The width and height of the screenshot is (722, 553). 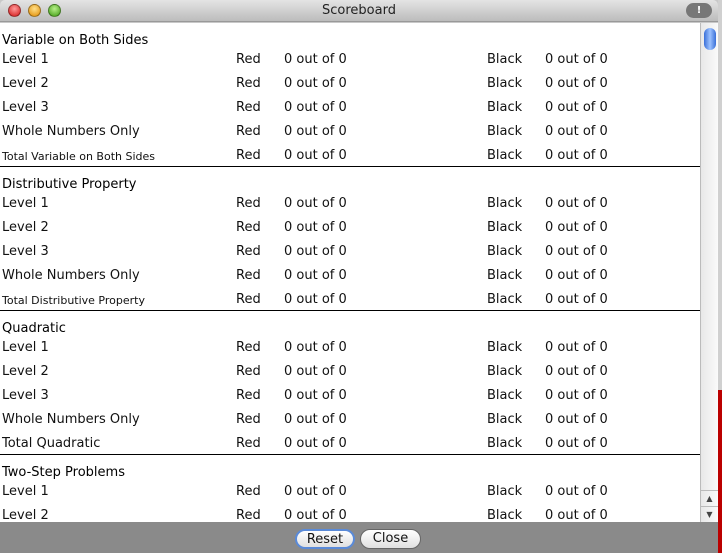 I want to click on background-window-edge, so click(x=720, y=276).